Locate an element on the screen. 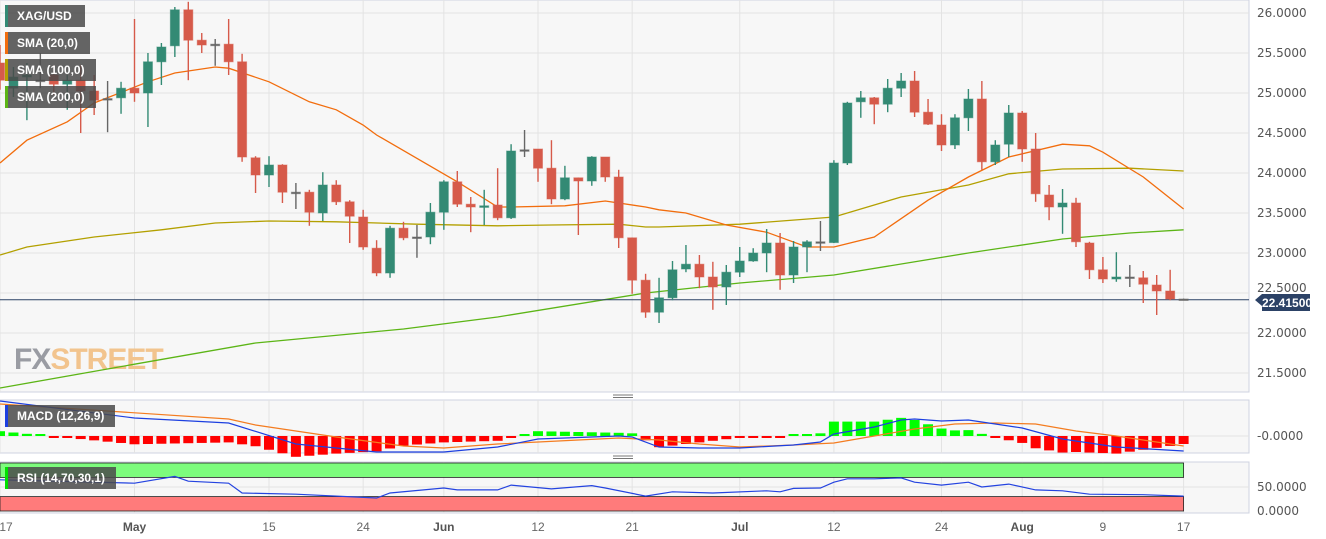 The height and width of the screenshot is (539, 1326). macd-pane is located at coordinates (625, 426).